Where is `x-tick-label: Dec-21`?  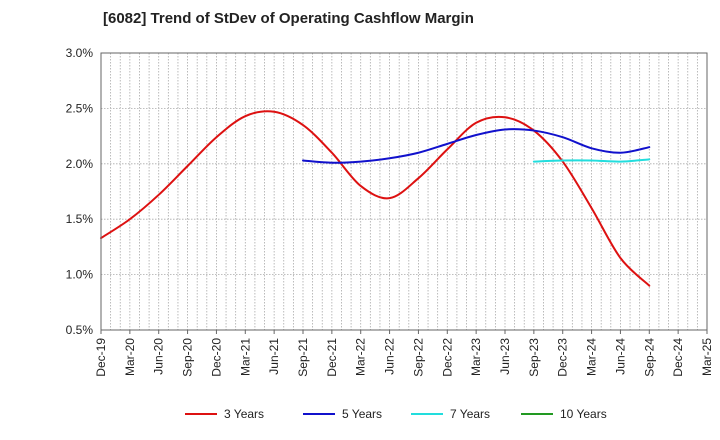 x-tick-label: Dec-21 is located at coordinates (332, 357).